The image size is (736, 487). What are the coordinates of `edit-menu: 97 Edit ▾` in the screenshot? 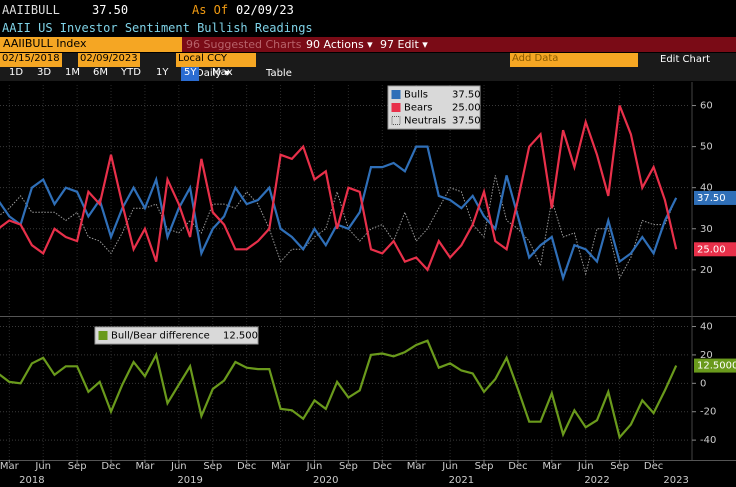 It's located at (404, 44).